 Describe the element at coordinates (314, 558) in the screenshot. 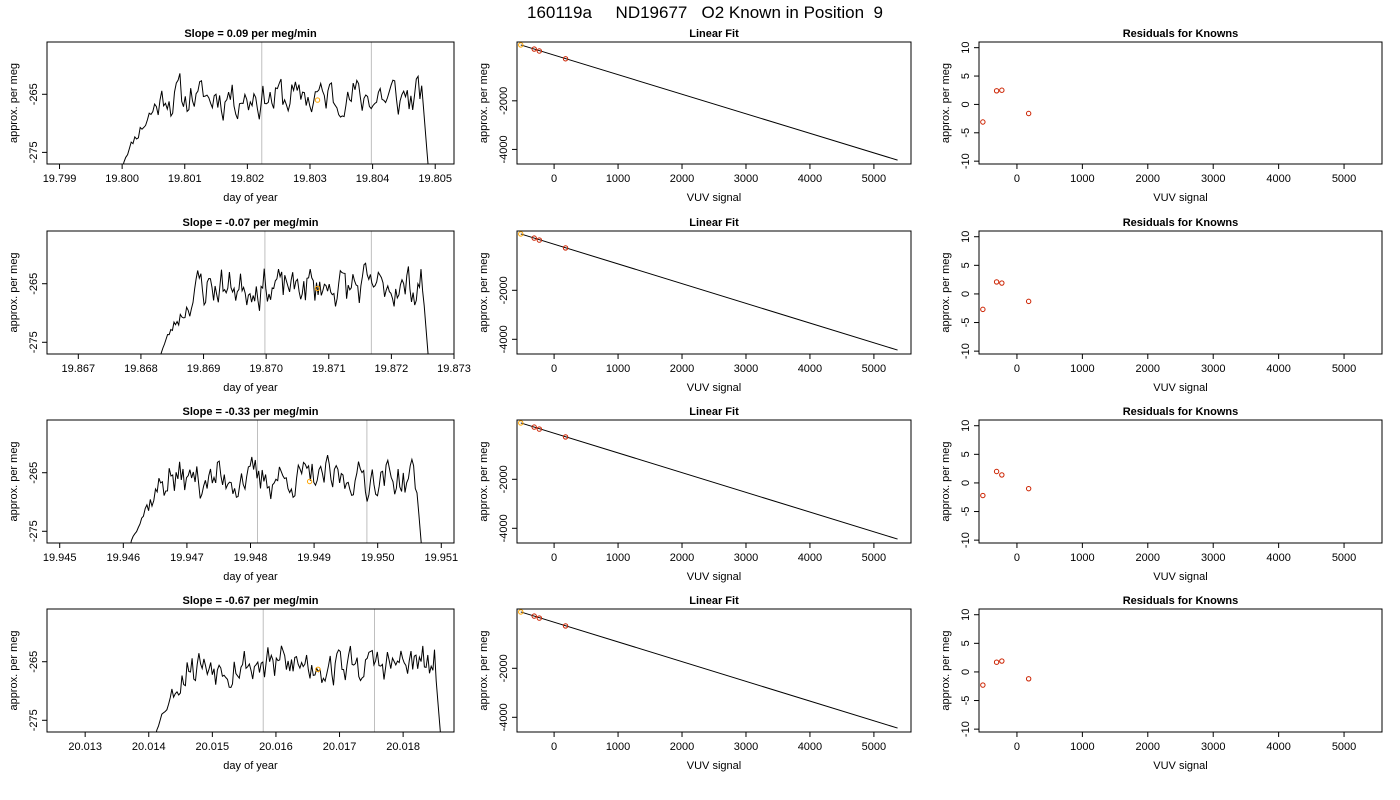

I see `x-tick-label: 19.949` at that location.